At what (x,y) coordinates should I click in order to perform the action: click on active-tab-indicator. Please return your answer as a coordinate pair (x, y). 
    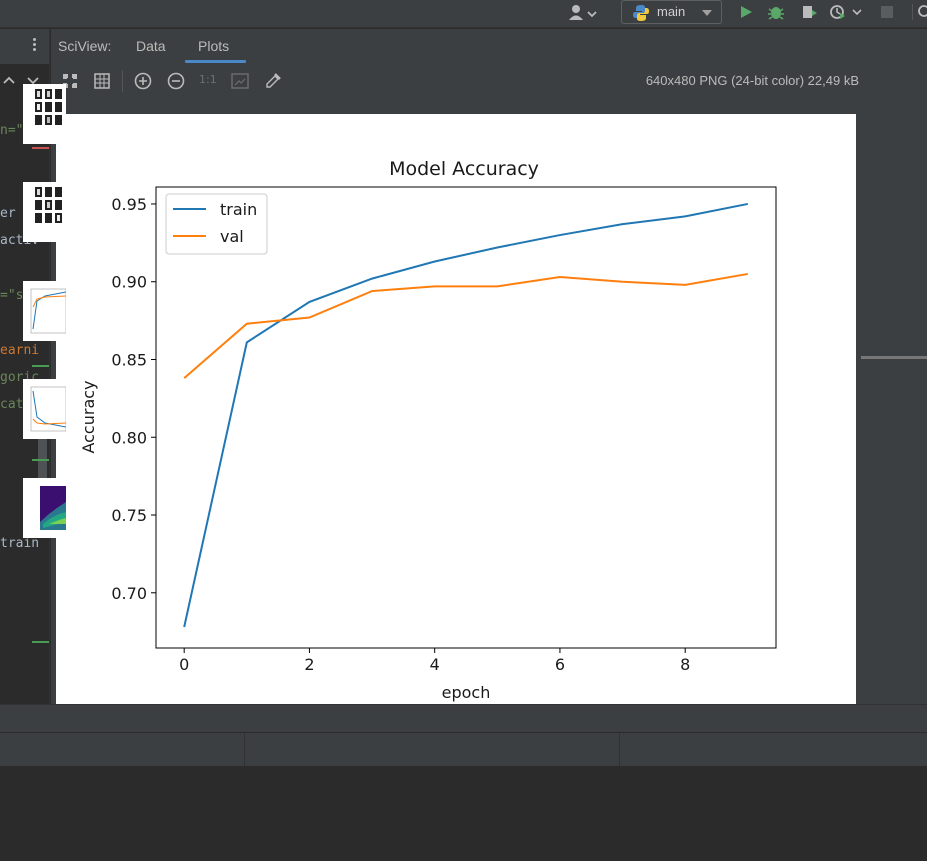
    Looking at the image, I should click on (215, 61).